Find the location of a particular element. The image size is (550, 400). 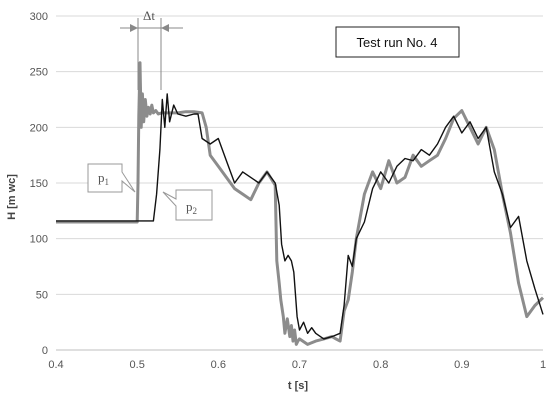

x-tick-label: 0.6 is located at coordinates (218, 365).